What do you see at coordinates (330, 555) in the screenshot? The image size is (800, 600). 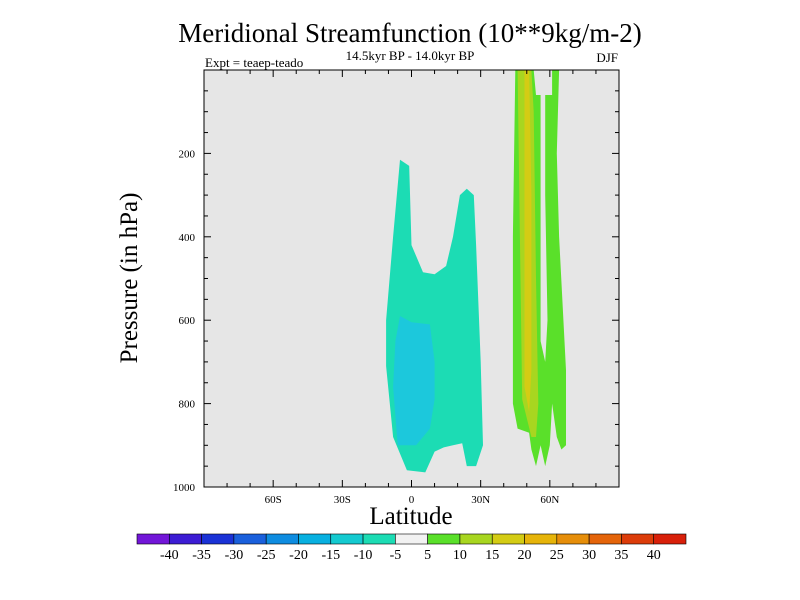 I see `colorbar-label: -15` at bounding box center [330, 555].